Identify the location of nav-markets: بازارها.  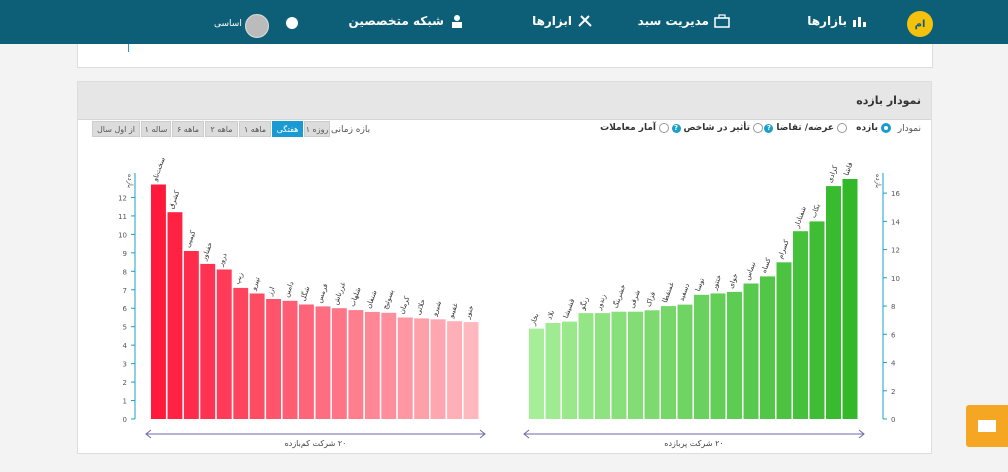
(837, 21).